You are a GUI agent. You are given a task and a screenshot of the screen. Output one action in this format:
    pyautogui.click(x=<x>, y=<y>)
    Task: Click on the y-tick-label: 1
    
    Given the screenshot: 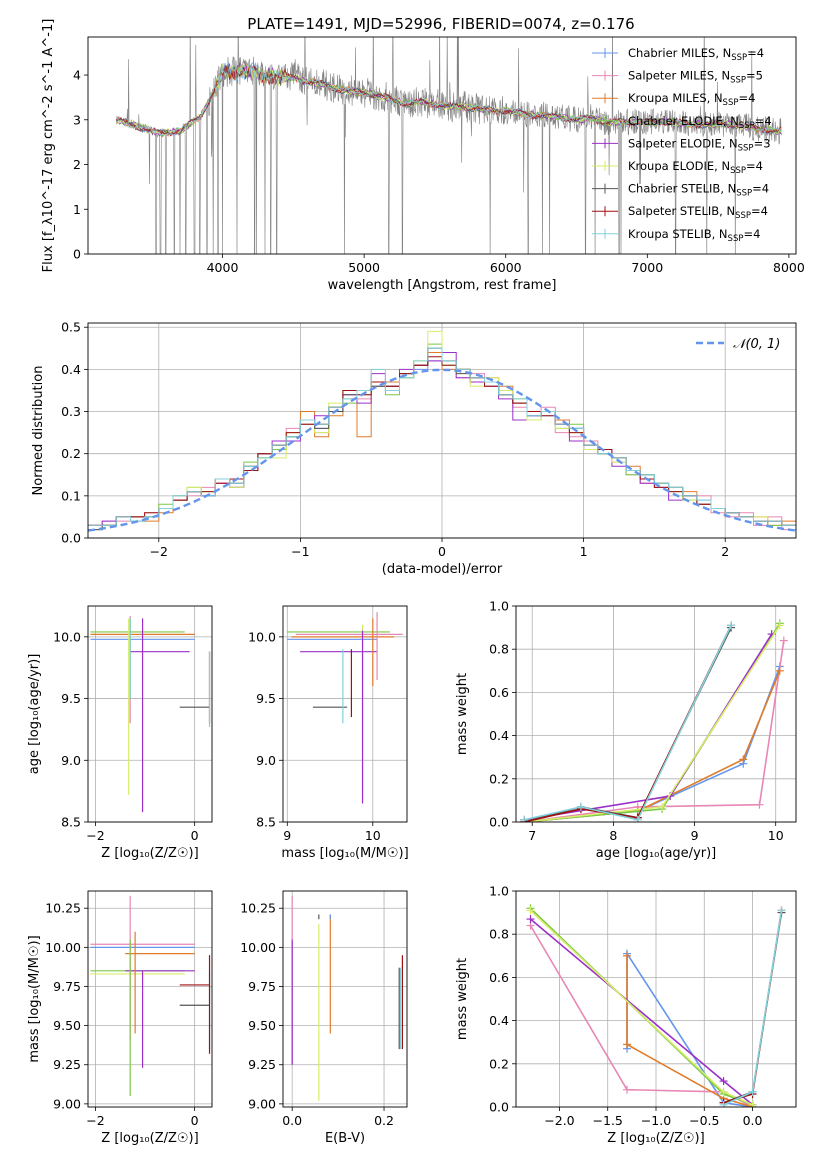 What is the action you would take?
    pyautogui.click(x=77, y=209)
    